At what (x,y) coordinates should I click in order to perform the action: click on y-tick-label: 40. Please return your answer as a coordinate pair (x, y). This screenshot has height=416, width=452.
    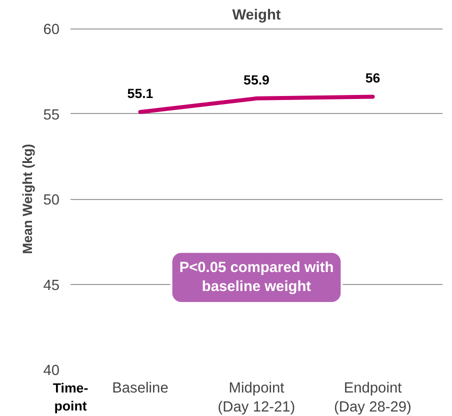
    Looking at the image, I should click on (51, 371).